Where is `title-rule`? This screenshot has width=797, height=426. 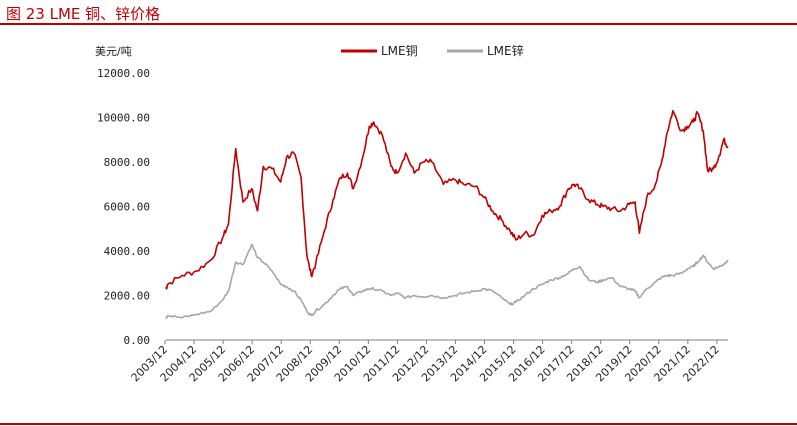 title-rule is located at coordinates (398, 24).